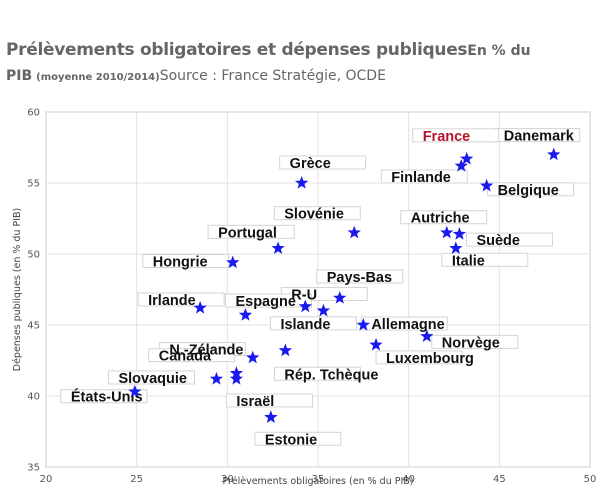  I want to click on point-label: Danemark, so click(539, 137).